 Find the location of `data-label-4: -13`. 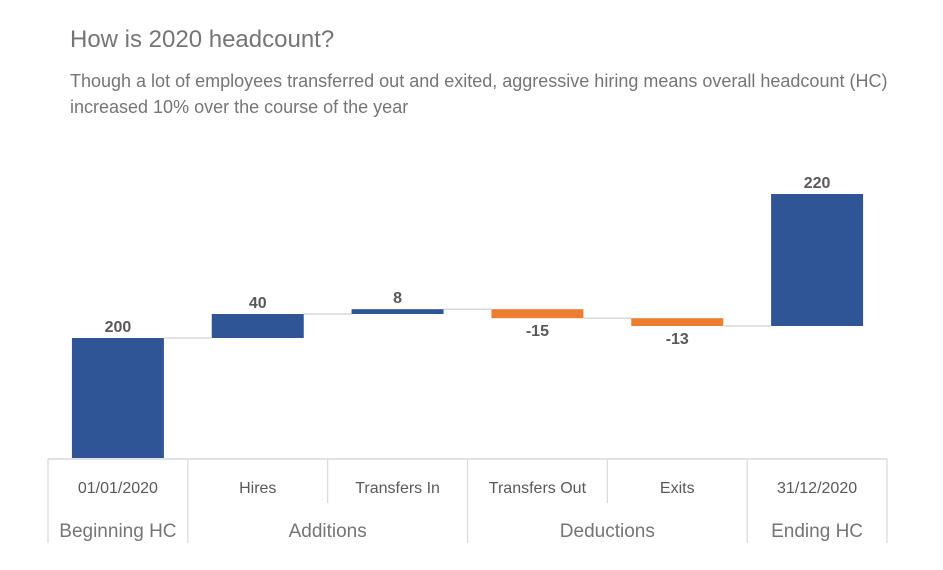

data-label-4: -13 is located at coordinates (677, 339).